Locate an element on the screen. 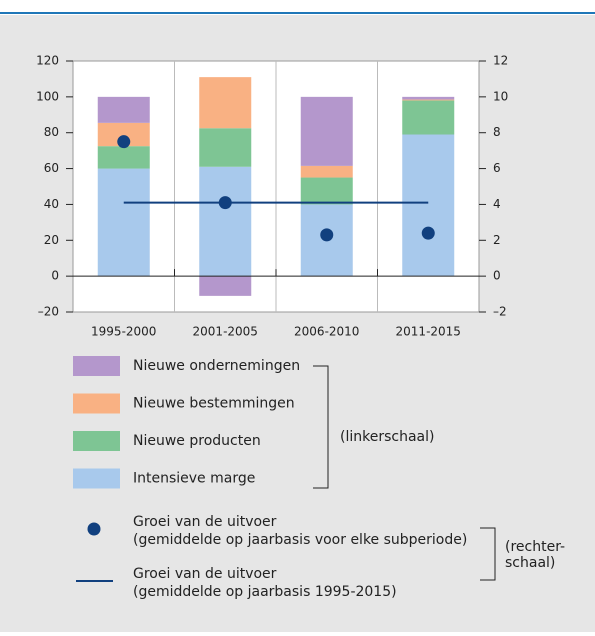  x-tick-label: 2011-2015 is located at coordinates (428, 332).